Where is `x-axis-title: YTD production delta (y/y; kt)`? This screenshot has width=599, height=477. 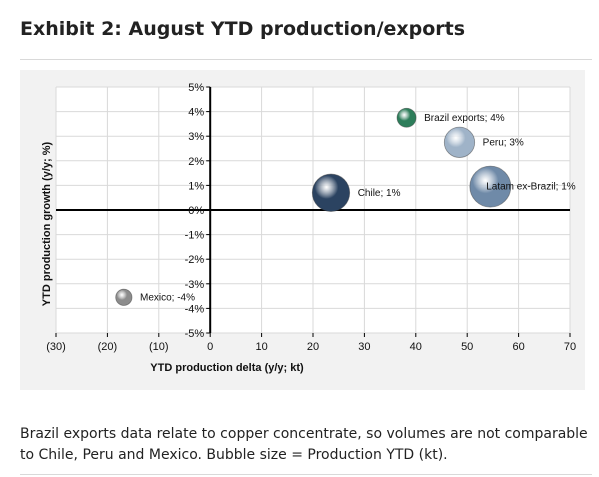
x-axis-title: YTD production delta (y/y; kt) is located at coordinates (227, 368).